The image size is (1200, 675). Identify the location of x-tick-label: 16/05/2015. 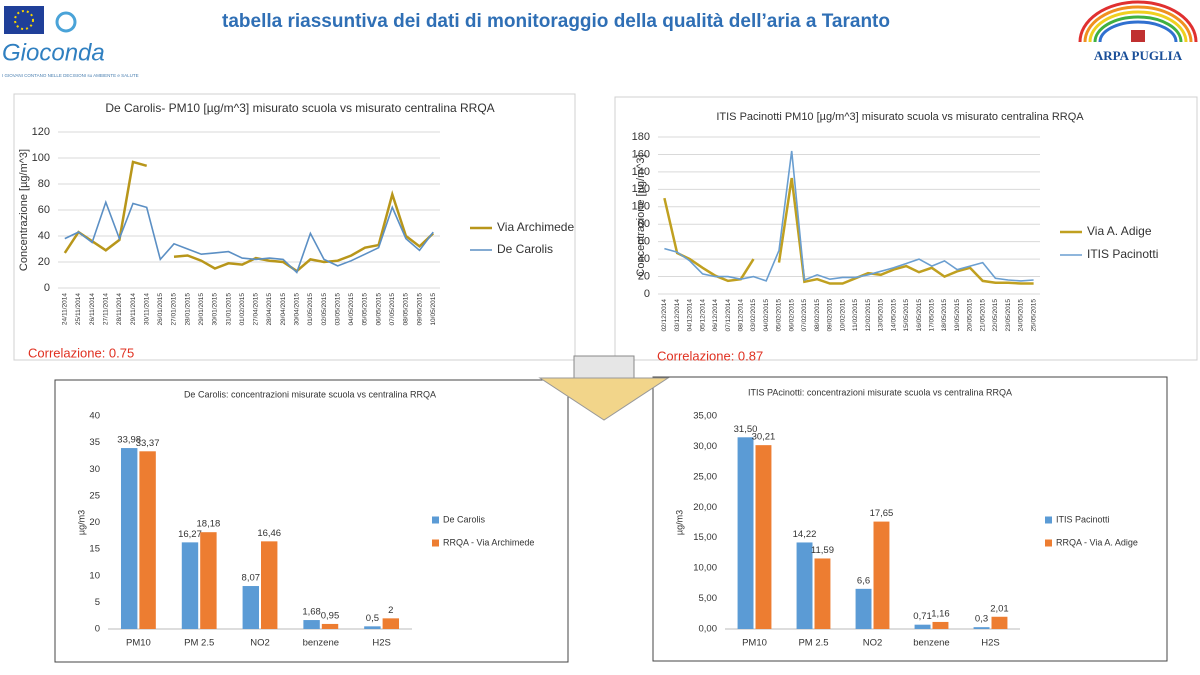
(919, 315).